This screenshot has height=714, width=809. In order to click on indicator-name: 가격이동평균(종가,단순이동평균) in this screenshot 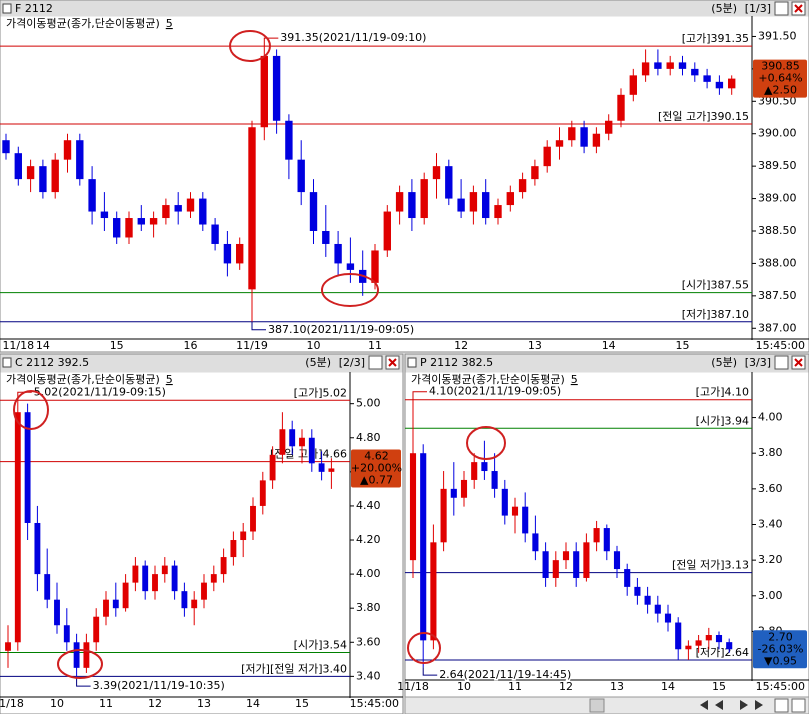, I will do `click(83, 23)`.